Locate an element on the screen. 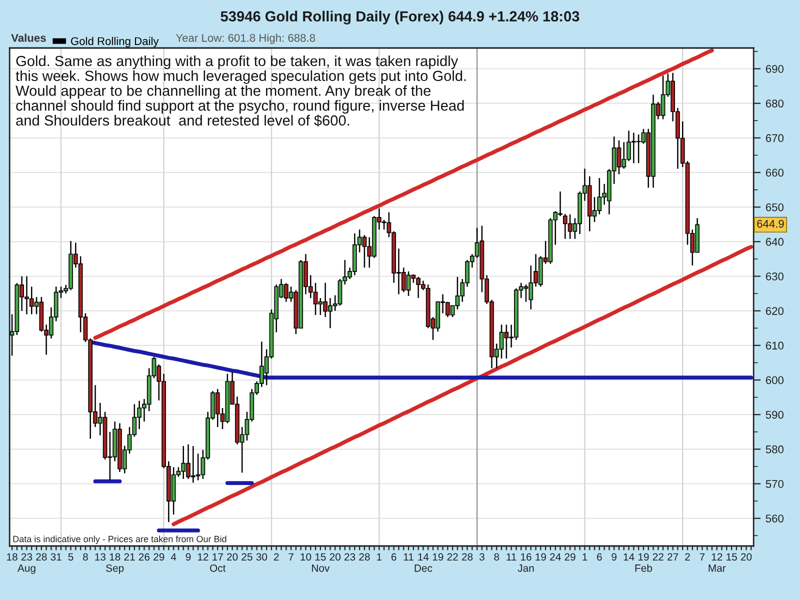 The height and width of the screenshot is (600, 800). y-tick-label: 570 is located at coordinates (775, 484).